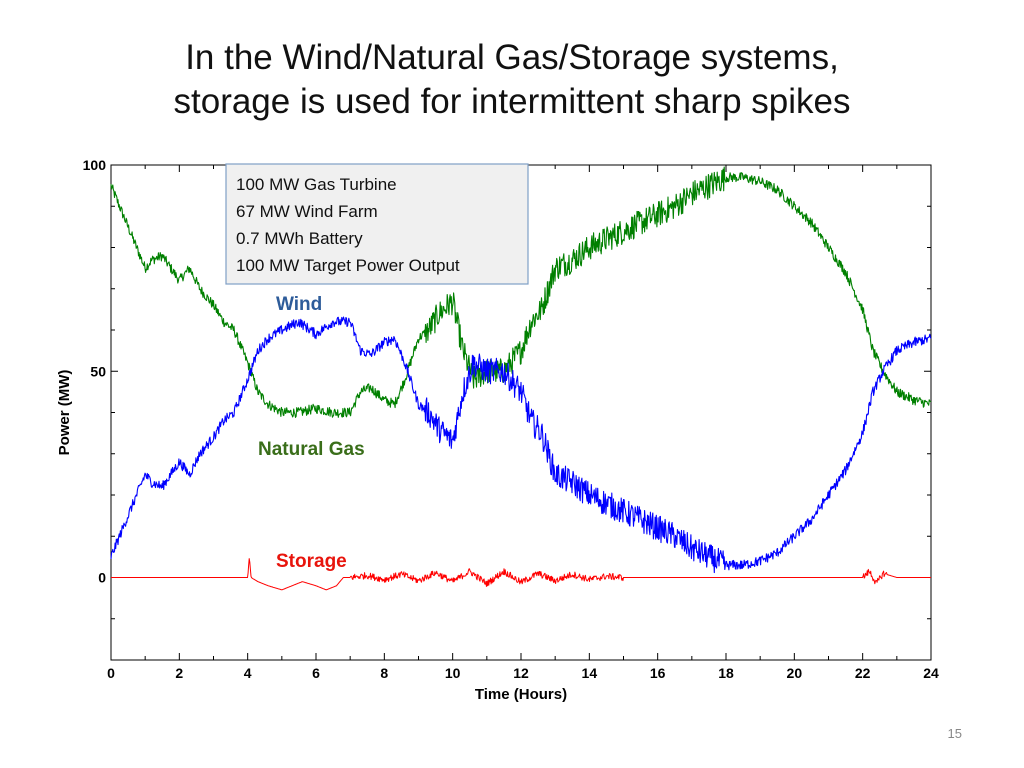 The width and height of the screenshot is (1024, 768). I want to click on natural-gas-series-label: Natural Gas, so click(311, 449).